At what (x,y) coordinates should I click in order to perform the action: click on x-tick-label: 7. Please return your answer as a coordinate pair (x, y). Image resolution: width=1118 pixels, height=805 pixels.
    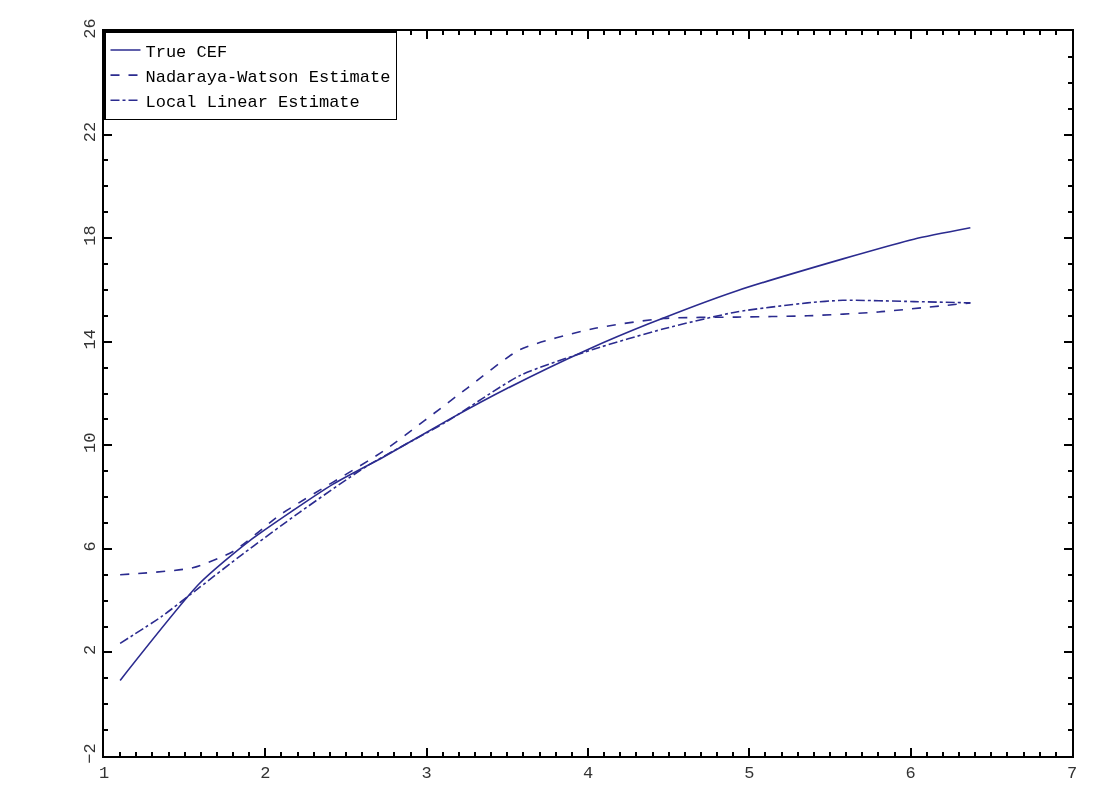
    Looking at the image, I should click on (1072, 774).